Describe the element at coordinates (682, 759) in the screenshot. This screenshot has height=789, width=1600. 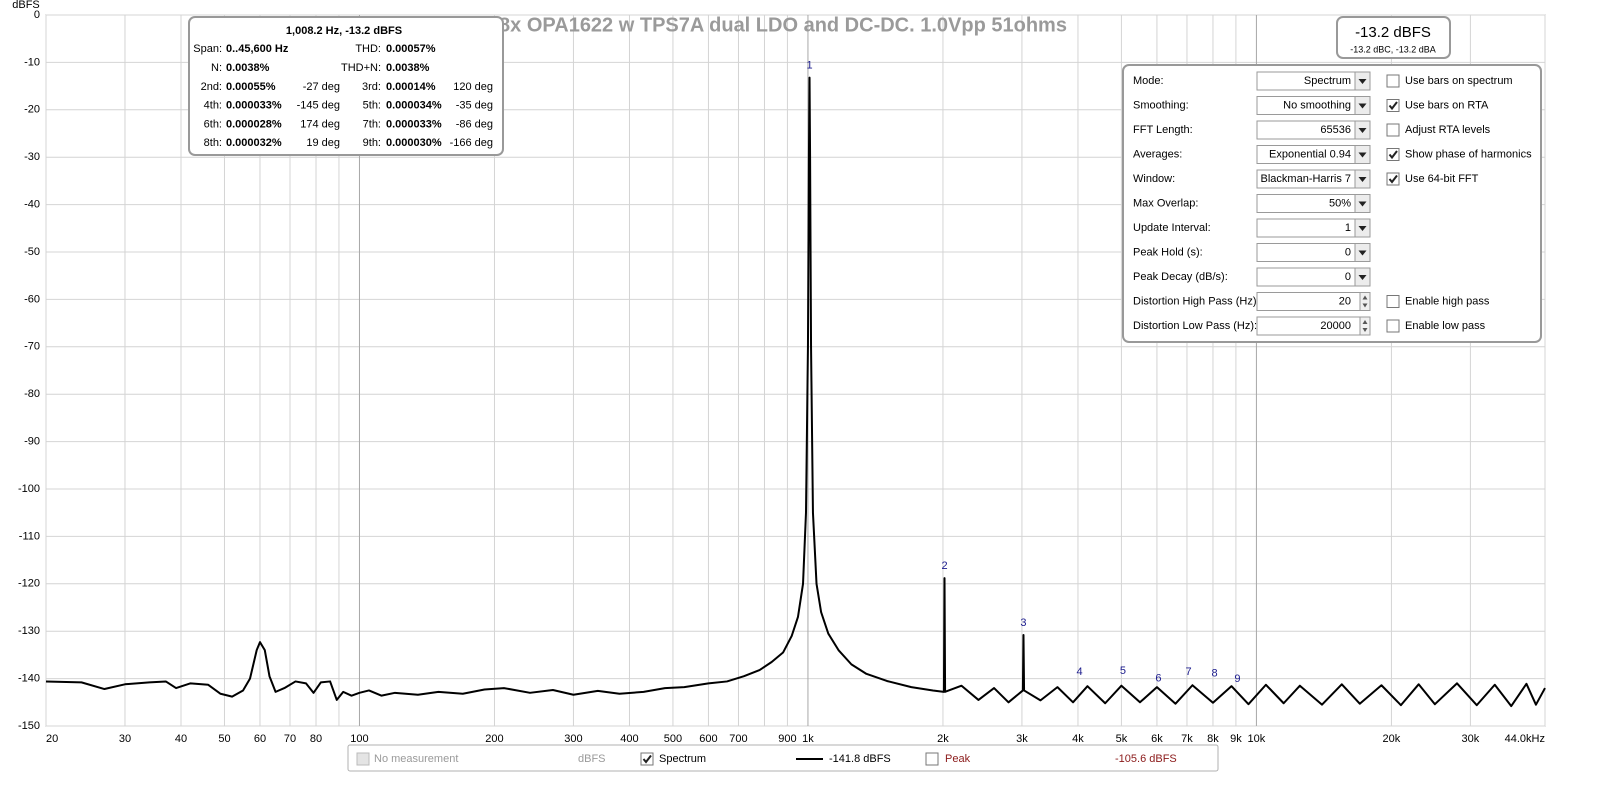
I see `legend-label: Spectrum` at that location.